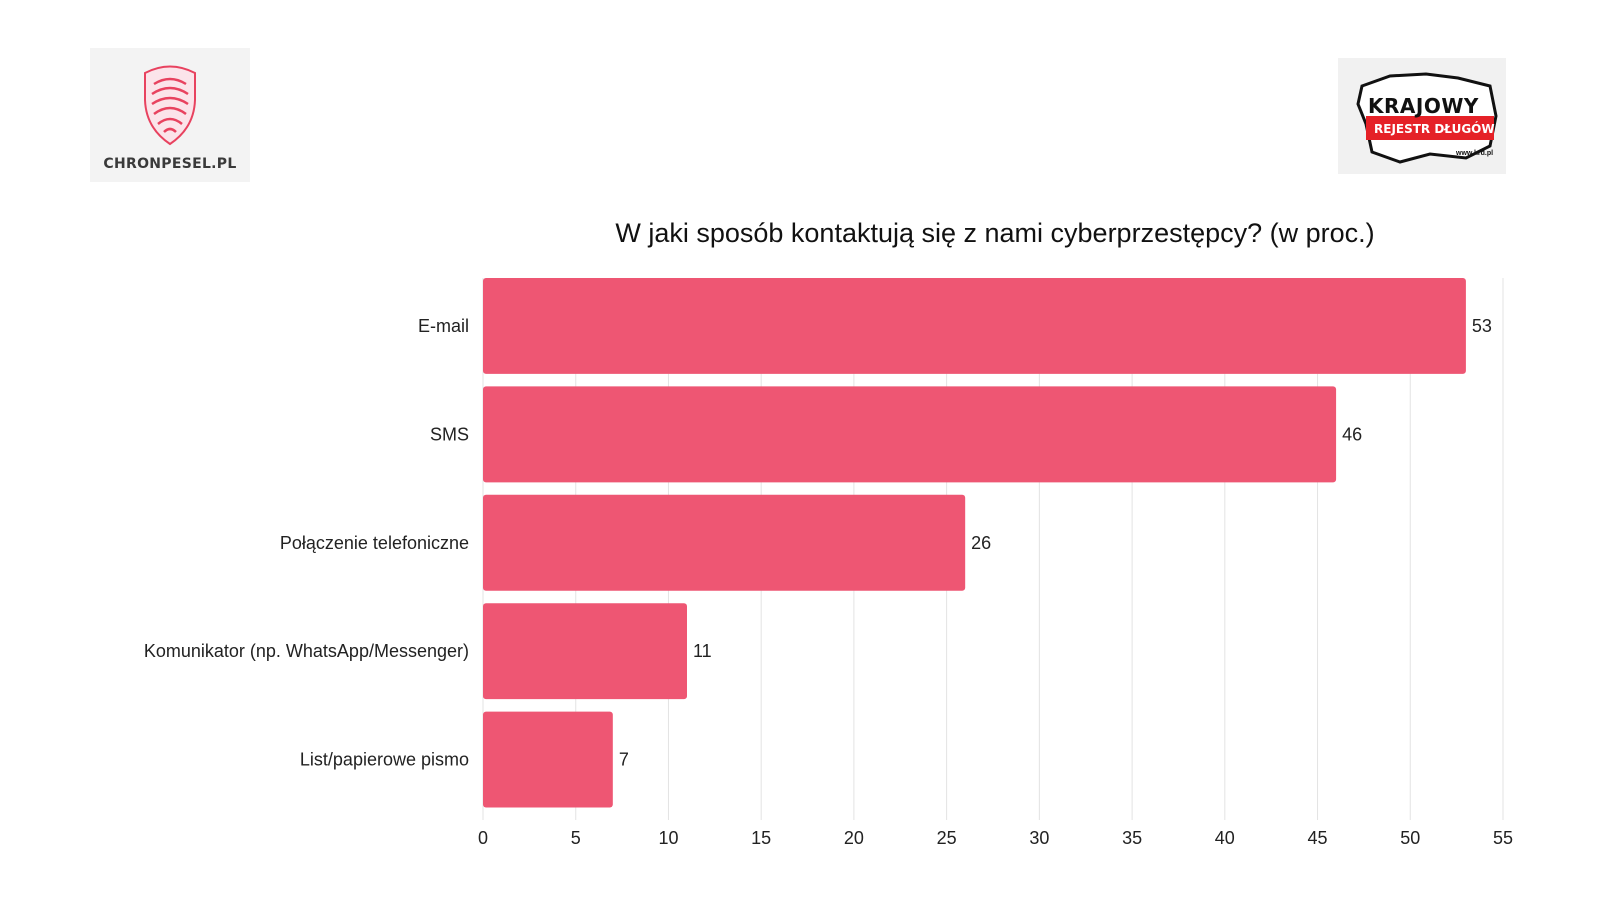 This screenshot has width=1600, height=900. What do you see at coordinates (1039, 838) in the screenshot?
I see `x-tick-label: 30` at bounding box center [1039, 838].